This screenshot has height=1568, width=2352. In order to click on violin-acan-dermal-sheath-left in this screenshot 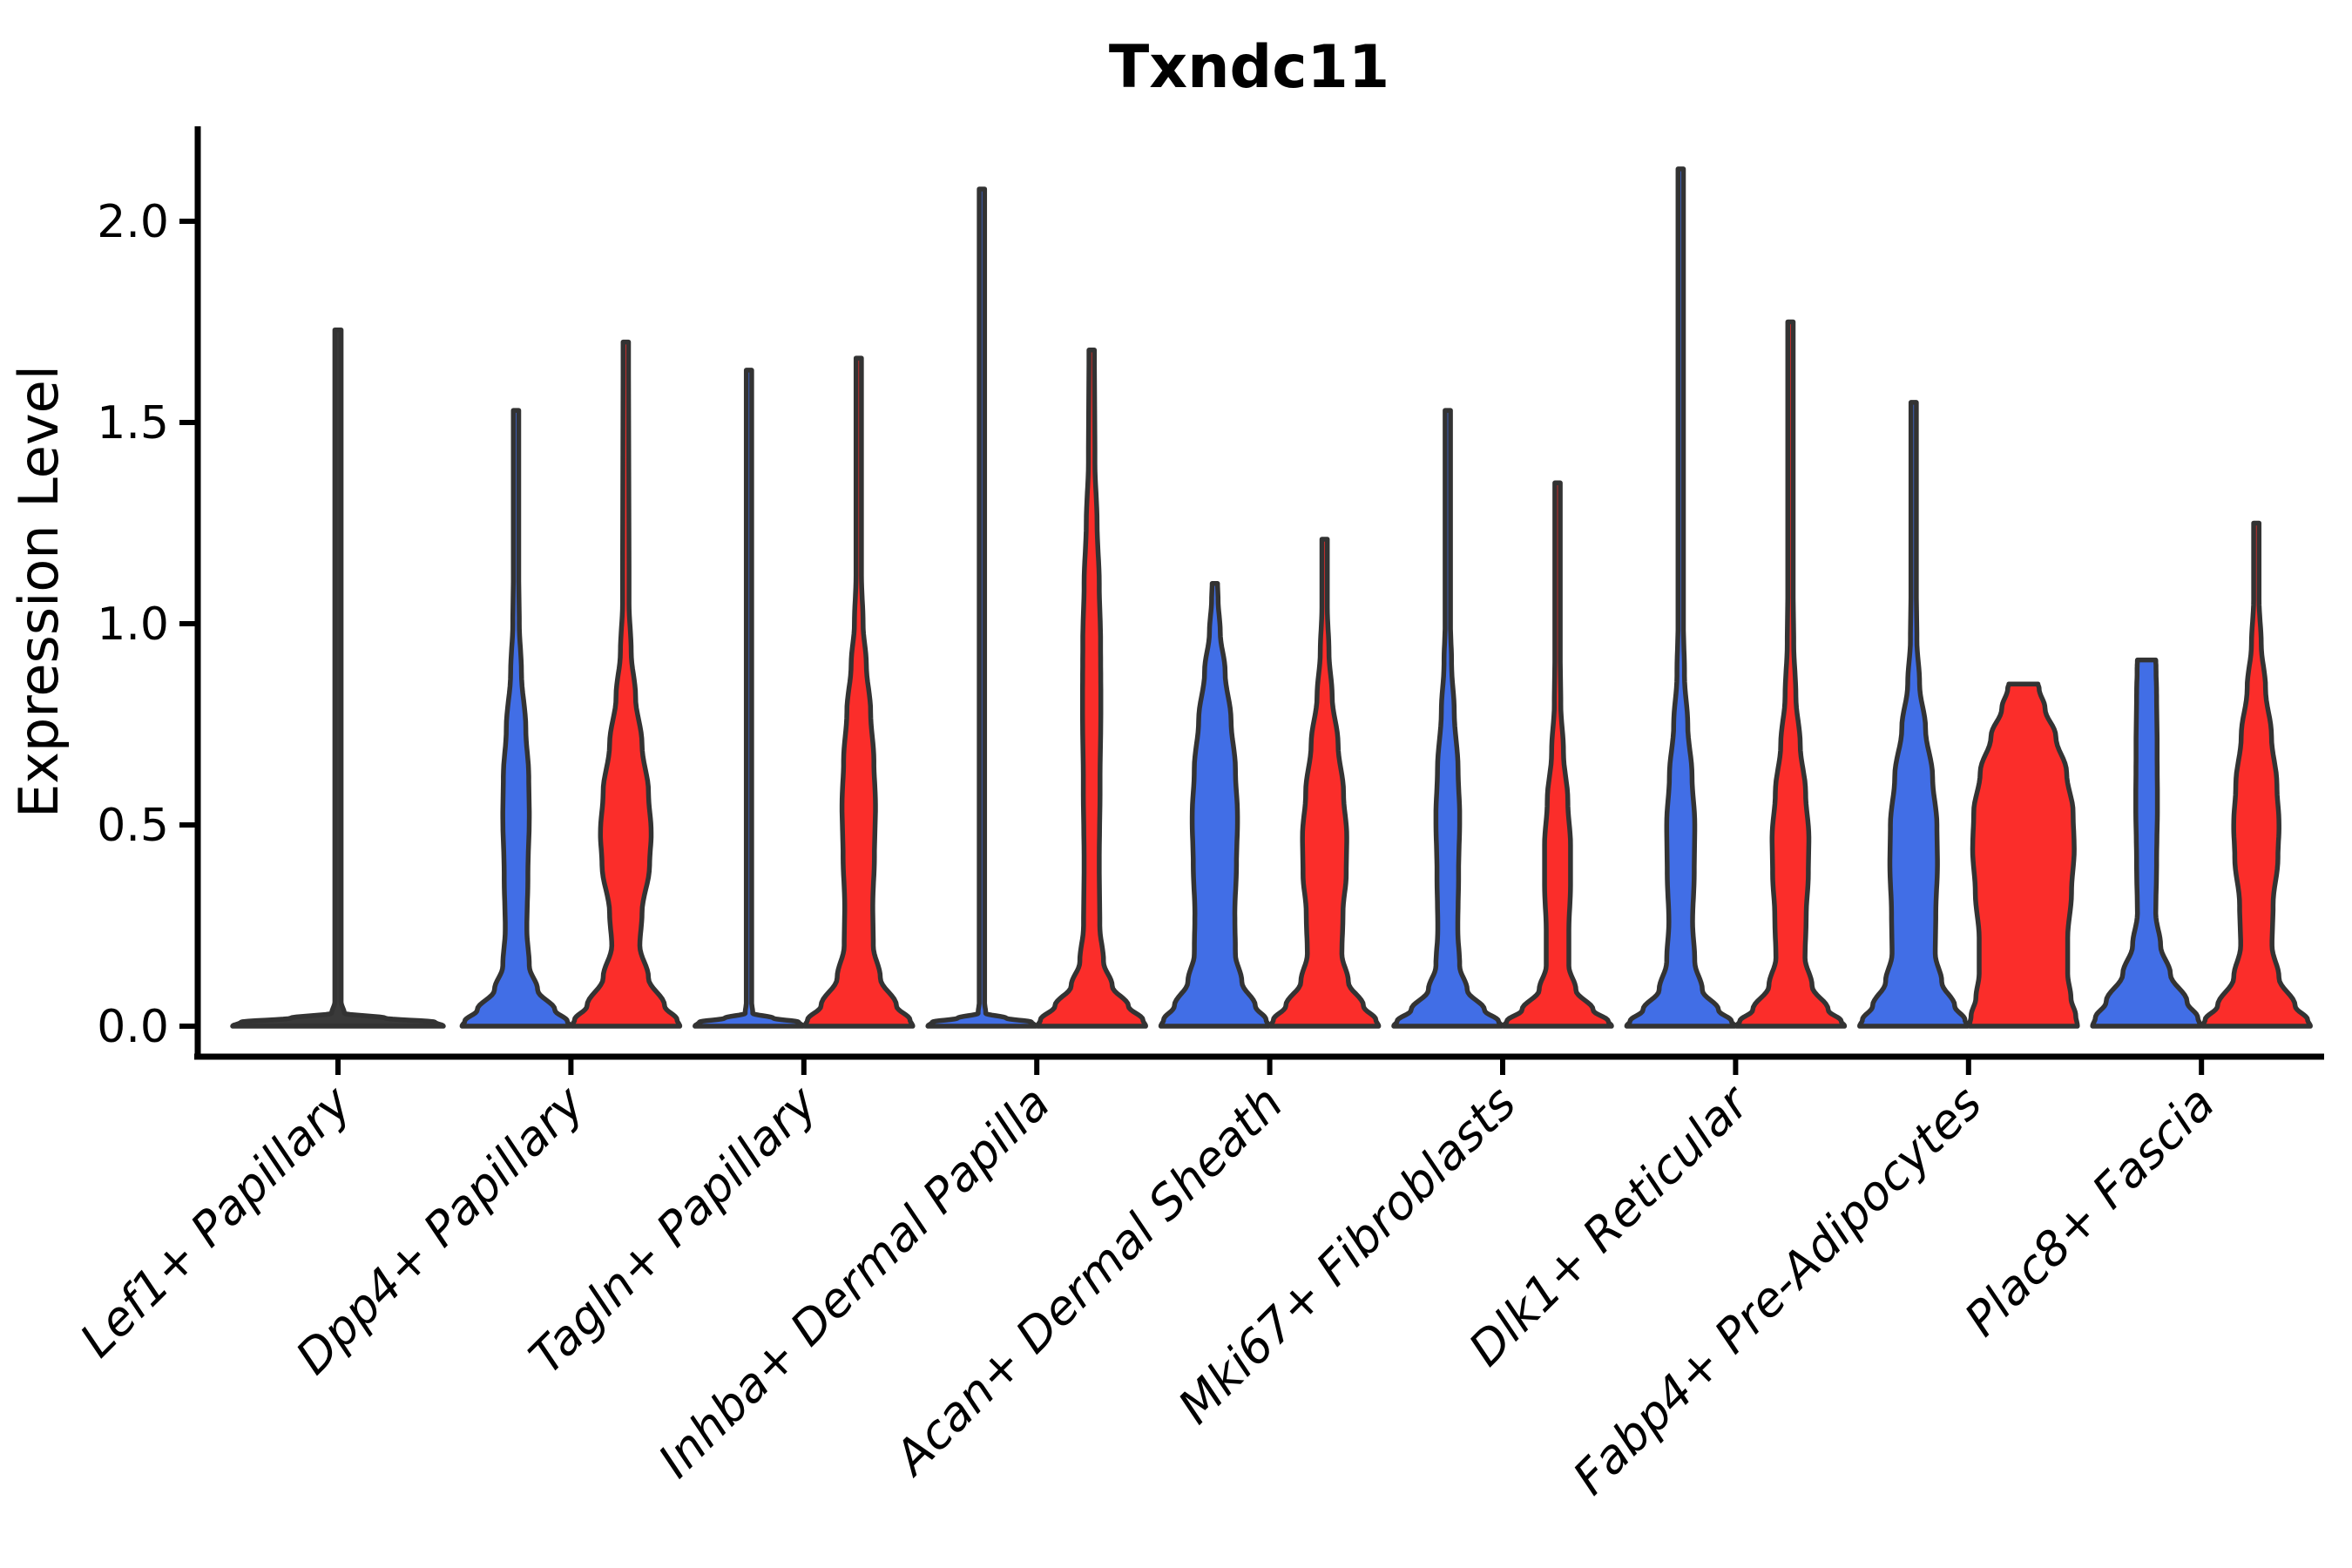, I will do `click(1215, 805)`.